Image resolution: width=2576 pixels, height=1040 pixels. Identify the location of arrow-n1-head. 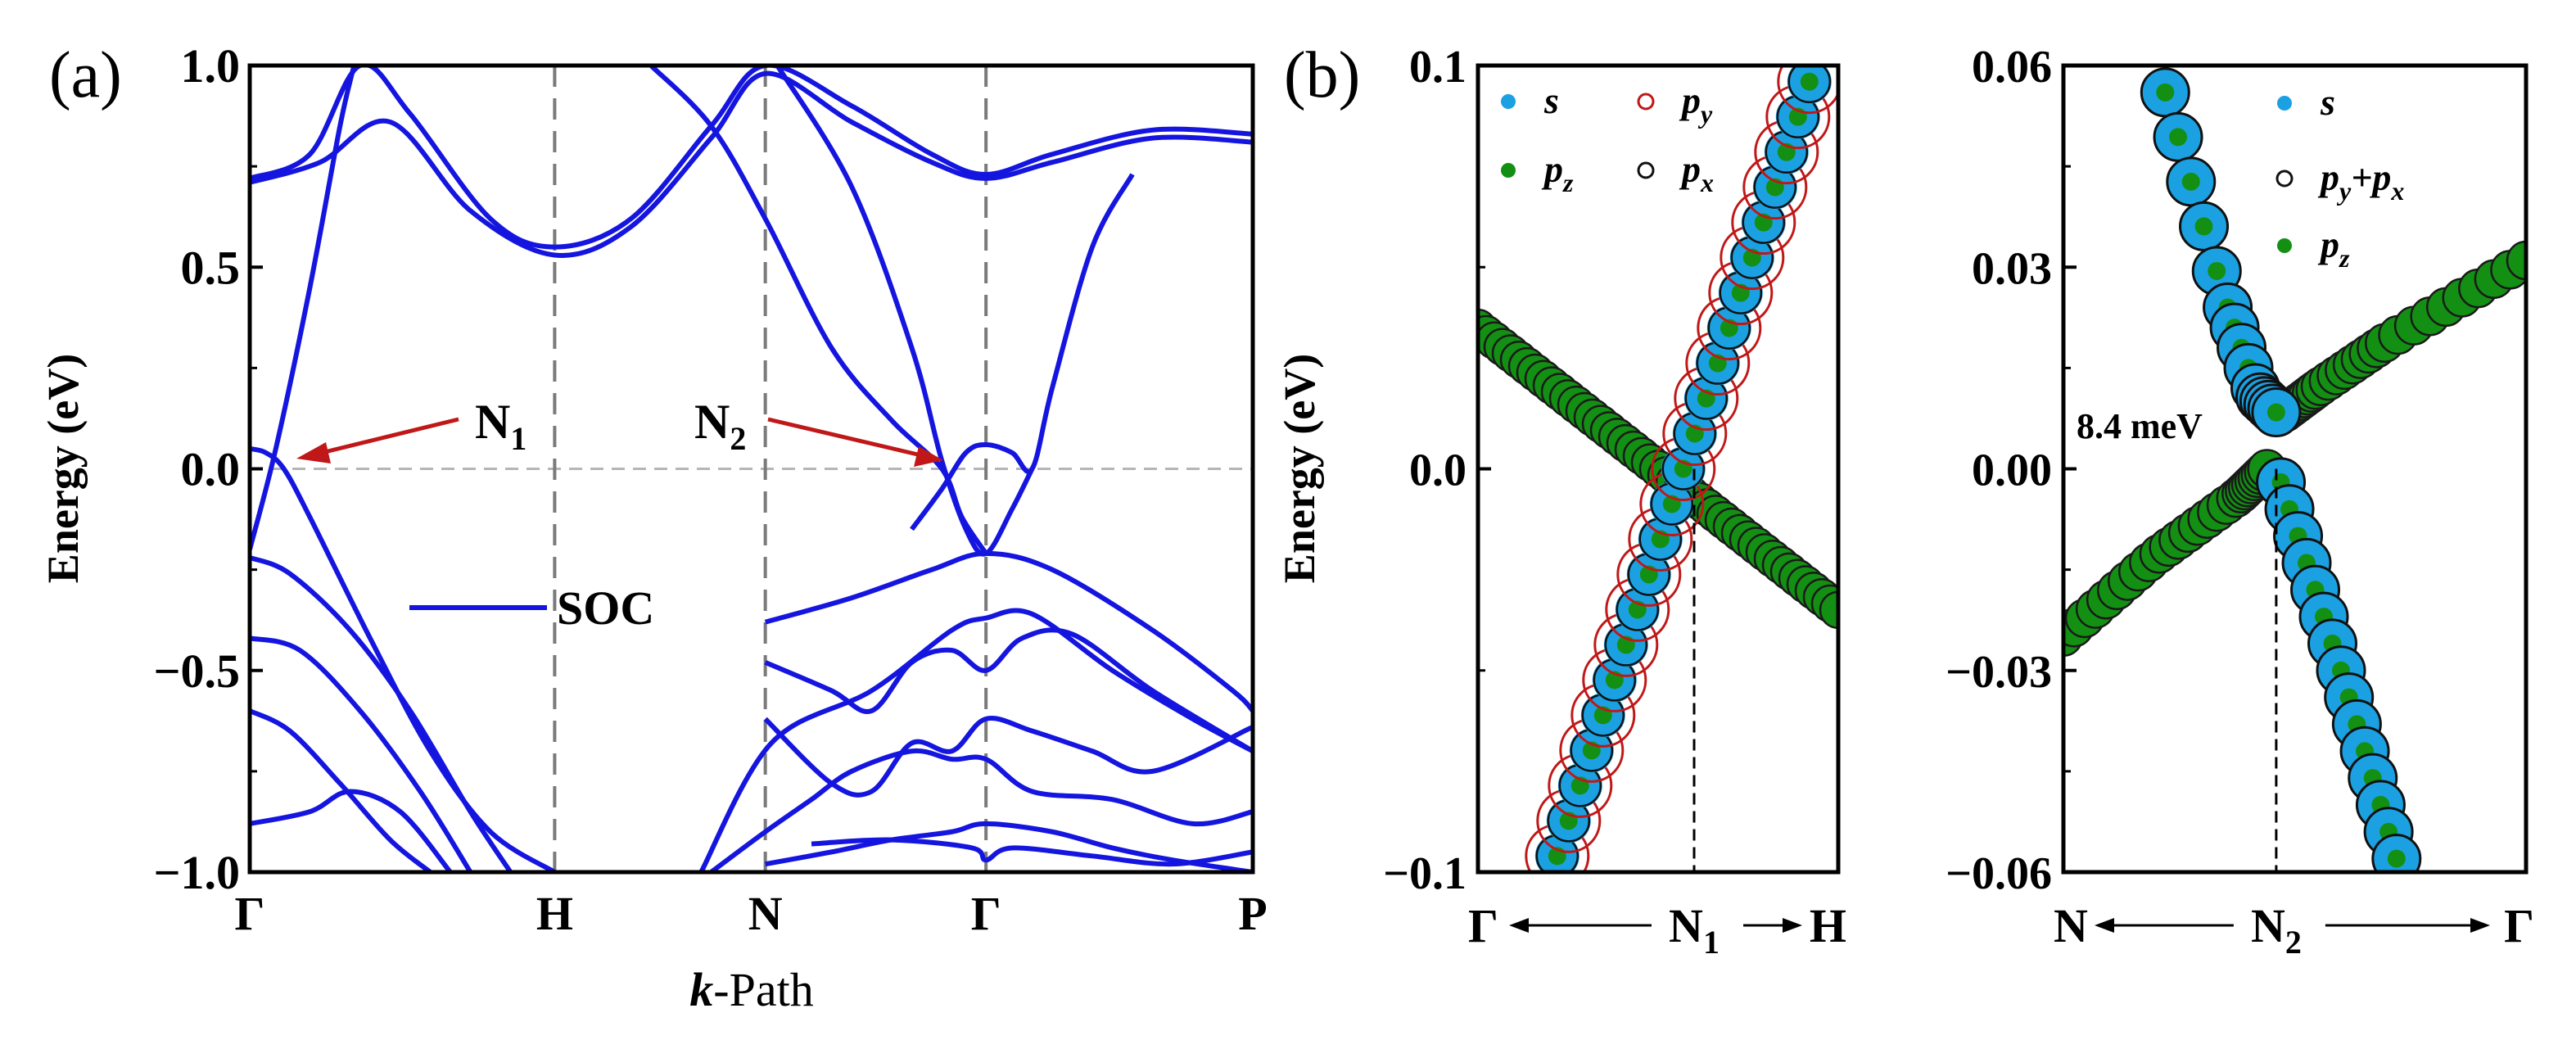
(313, 453).